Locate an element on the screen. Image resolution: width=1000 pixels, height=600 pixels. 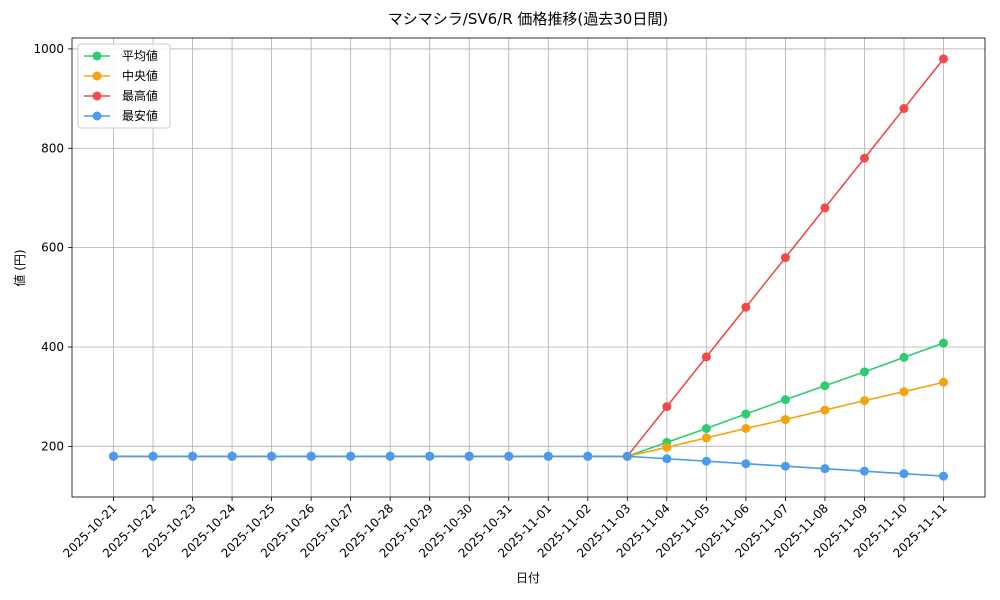
legend-label: 最高値 is located at coordinates (140, 95).